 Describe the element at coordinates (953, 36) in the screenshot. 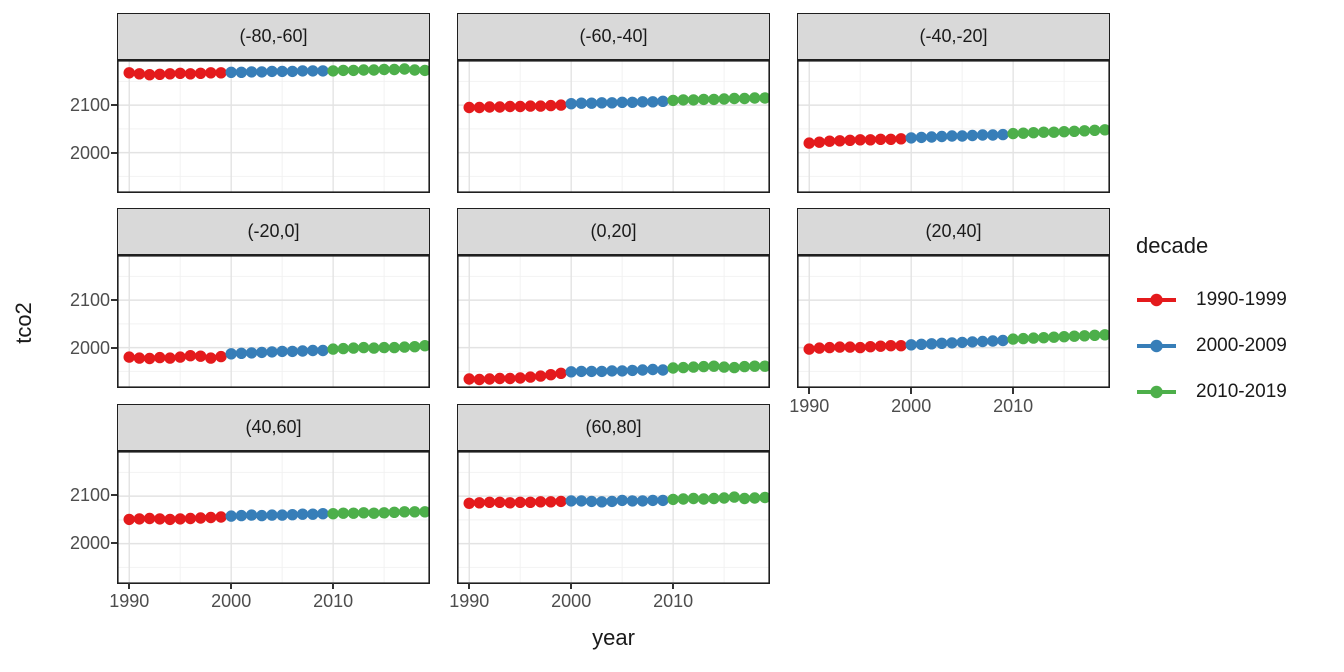

I see `facet-strip-label: (-40,-20]` at that location.